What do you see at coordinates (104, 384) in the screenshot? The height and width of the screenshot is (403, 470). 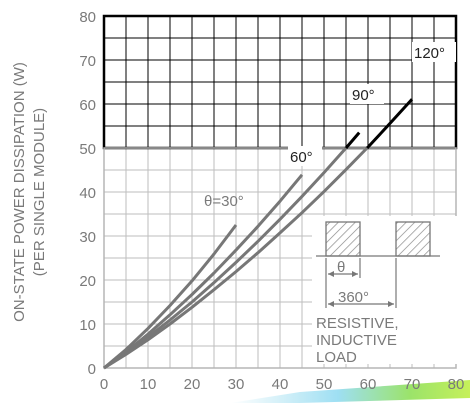 I see `x-tick-label: 0` at bounding box center [104, 384].